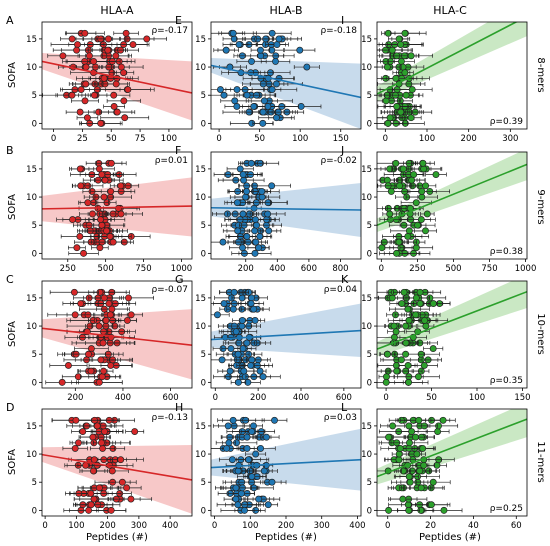  Describe the element at coordinates (99, 209) in the screenshot. I see `panel-b: 0 5 10 15 250 500 750 1000 ρ=0.01 B` at that location.